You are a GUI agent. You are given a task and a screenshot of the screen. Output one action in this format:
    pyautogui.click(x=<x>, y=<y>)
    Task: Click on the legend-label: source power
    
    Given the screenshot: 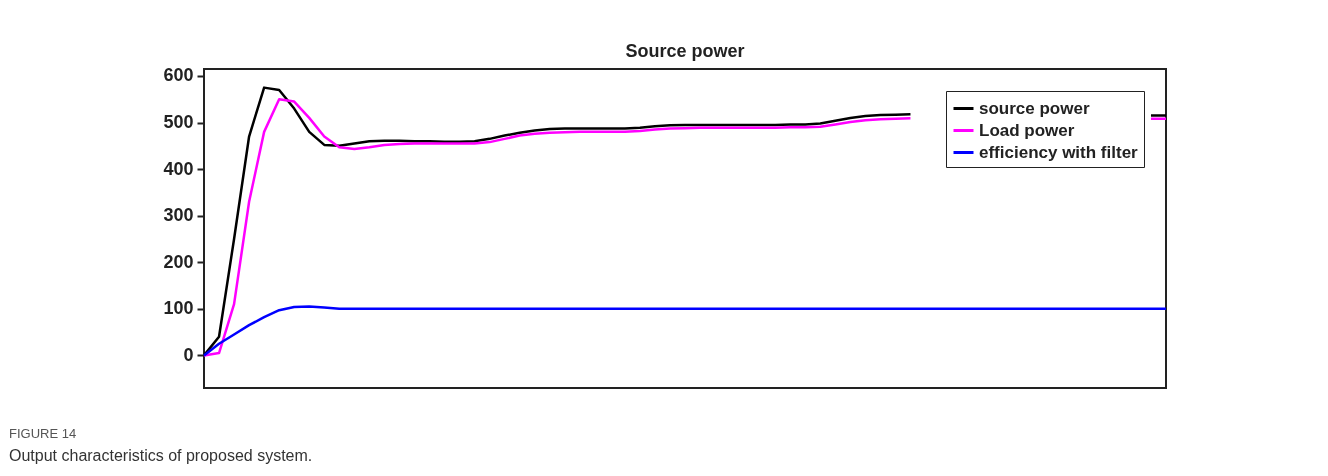 What is the action you would take?
    pyautogui.click(x=1034, y=108)
    